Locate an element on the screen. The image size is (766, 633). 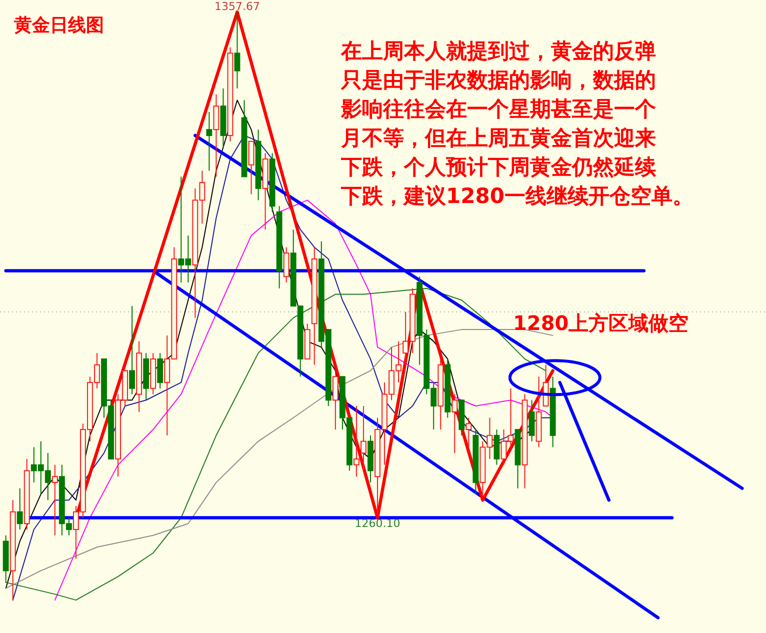
annotation: 1280上方区域做空 is located at coordinates (601, 323).